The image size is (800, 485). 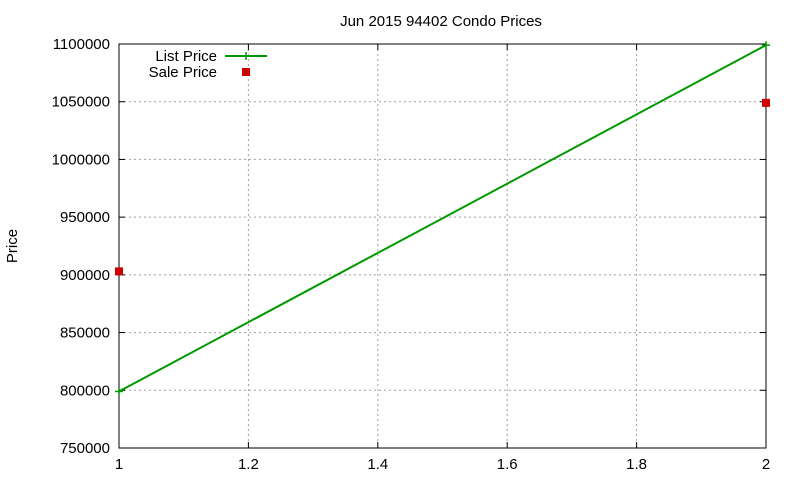 I want to click on y-tick-label: 750000, so click(x=85, y=448).